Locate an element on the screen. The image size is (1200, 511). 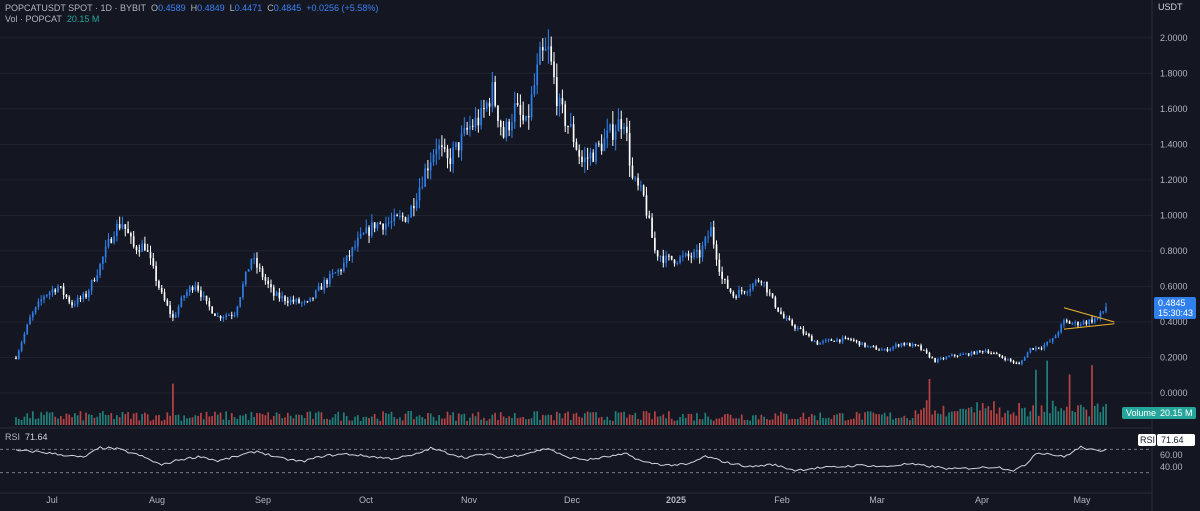
time-axis-tick-label: Oct is located at coordinates (366, 500).